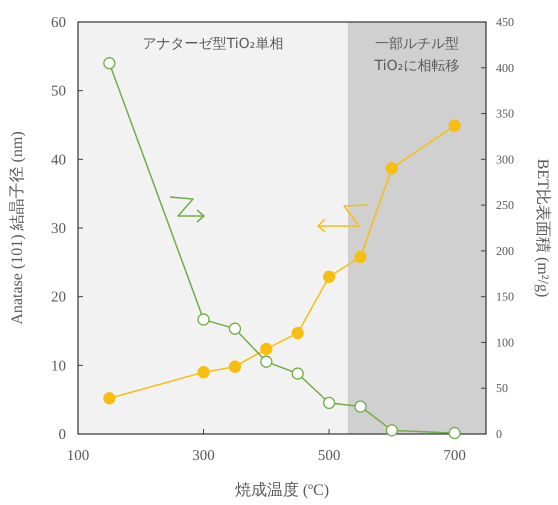 The width and height of the screenshot is (558, 505). I want to click on x-tick-label: 500, so click(329, 456).